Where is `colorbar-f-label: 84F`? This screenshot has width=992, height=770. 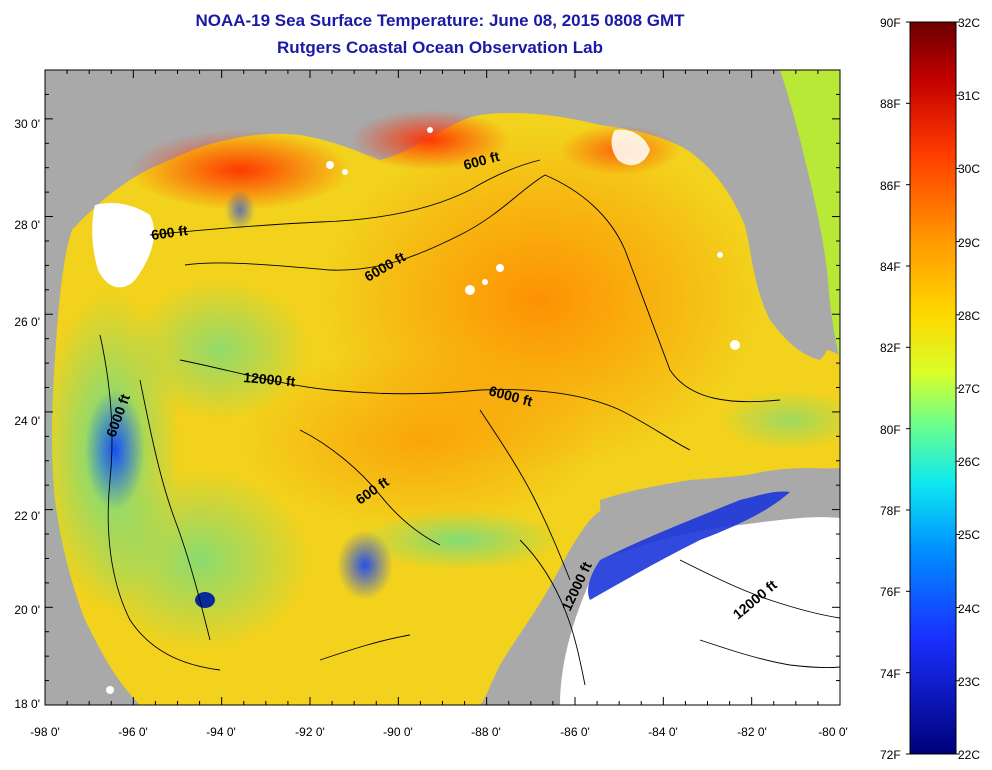 colorbar-f-label: 84F is located at coordinates (890, 267).